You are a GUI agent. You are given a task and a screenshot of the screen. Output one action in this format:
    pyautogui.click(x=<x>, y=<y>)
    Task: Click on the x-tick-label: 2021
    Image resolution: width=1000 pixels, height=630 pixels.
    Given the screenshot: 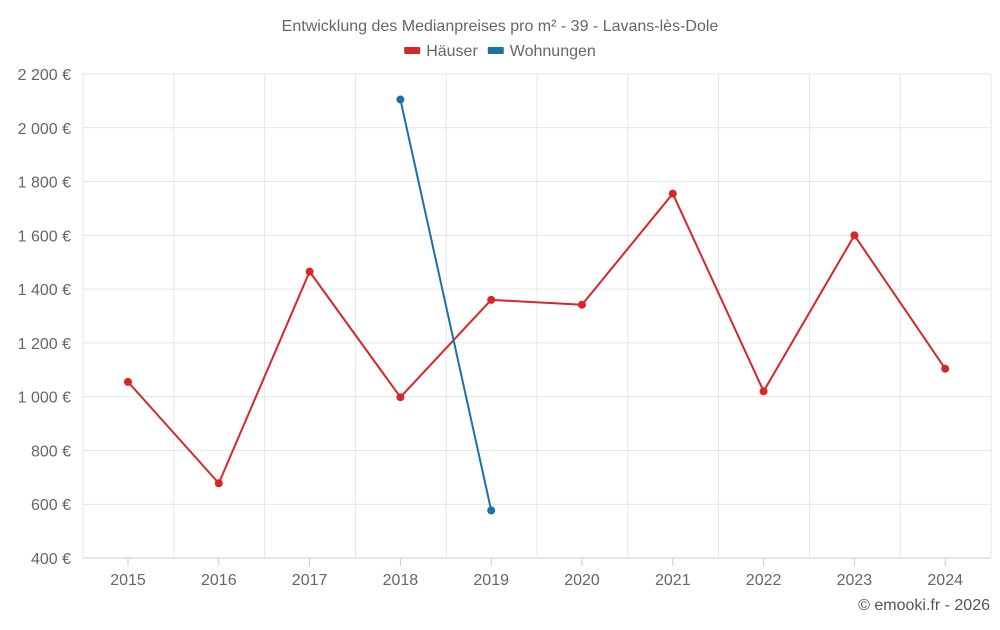 What is the action you would take?
    pyautogui.click(x=673, y=580)
    